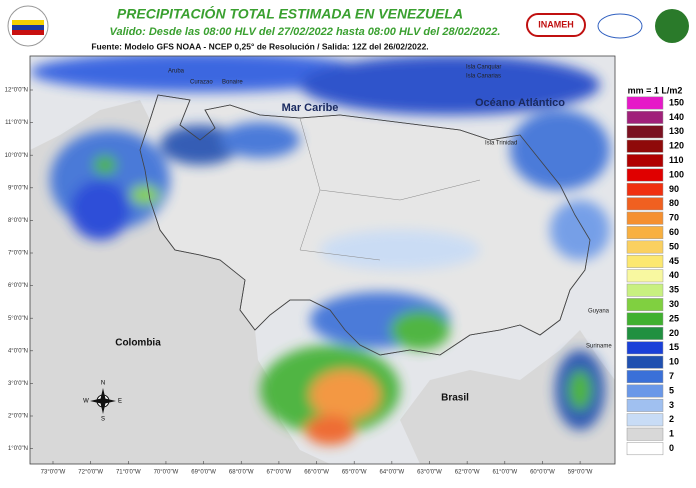  What do you see at coordinates (671, 405) in the screenshot?
I see `legend-label: 3` at bounding box center [671, 405].